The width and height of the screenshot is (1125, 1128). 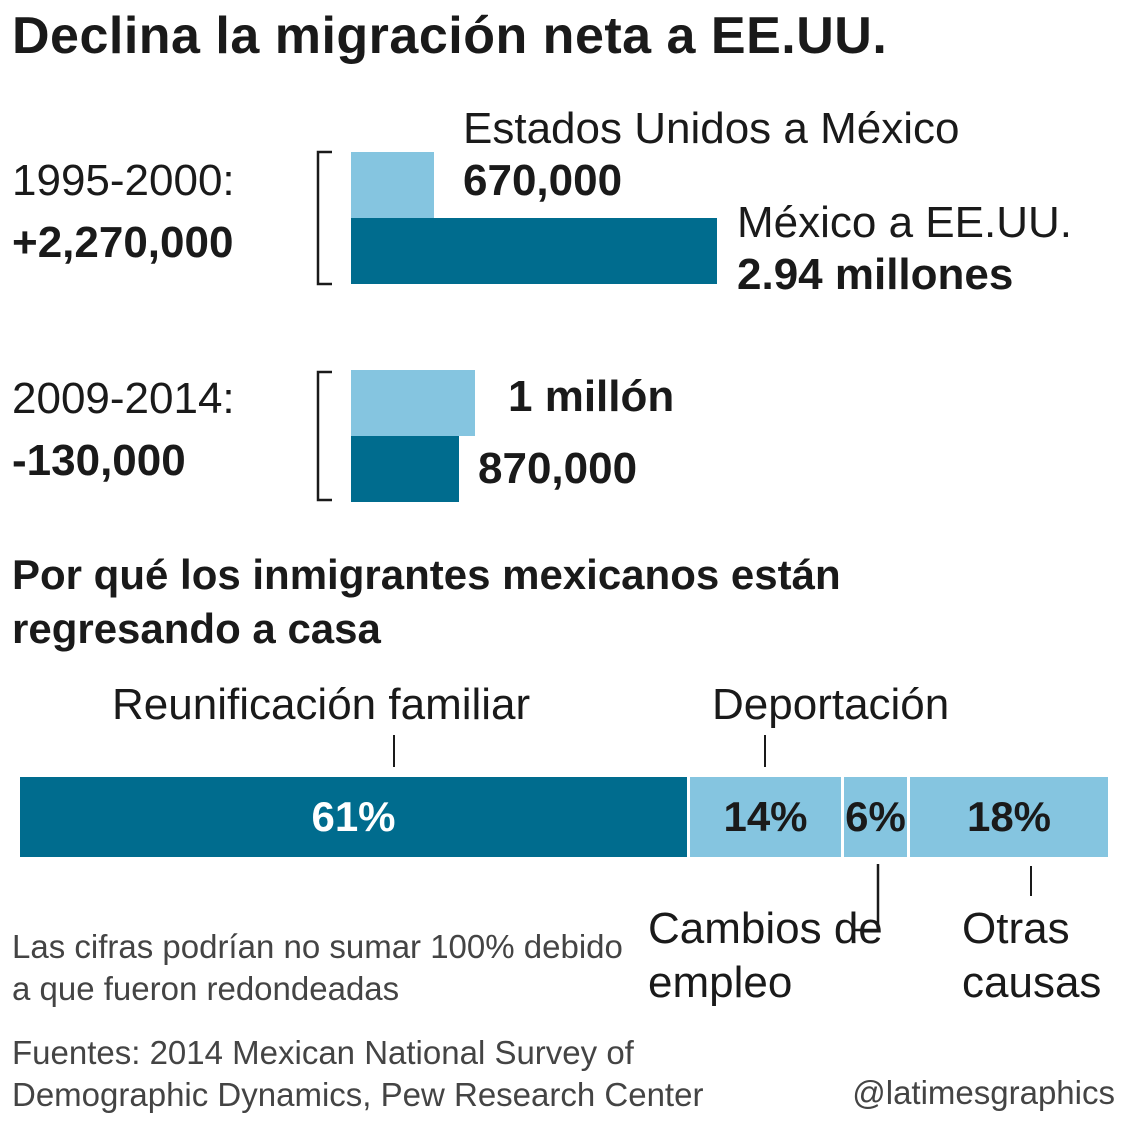 What do you see at coordinates (392, 185) in the screenshot?
I see `bar-us-to-mexico-1995` at bounding box center [392, 185].